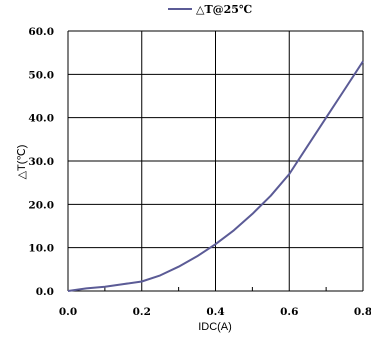  Describe the element at coordinates (41, 119) in the screenshot. I see `y-tick-label: 40.0` at that location.